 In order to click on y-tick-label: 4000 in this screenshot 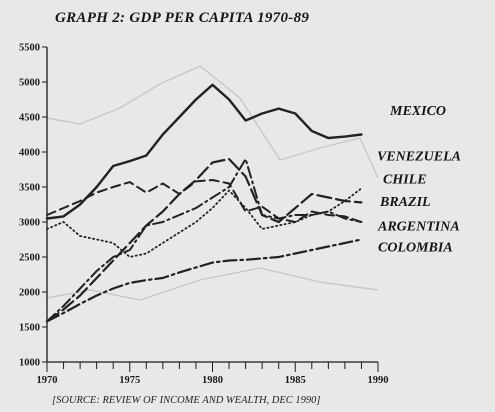, I will do `click(29, 153)`.